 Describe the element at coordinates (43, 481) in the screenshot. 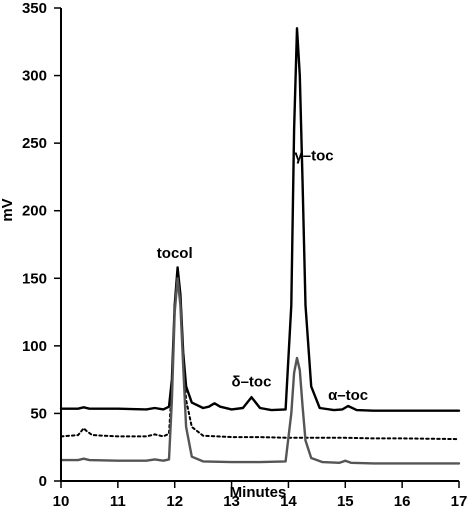

I see `y-tick-label: 0` at that location.